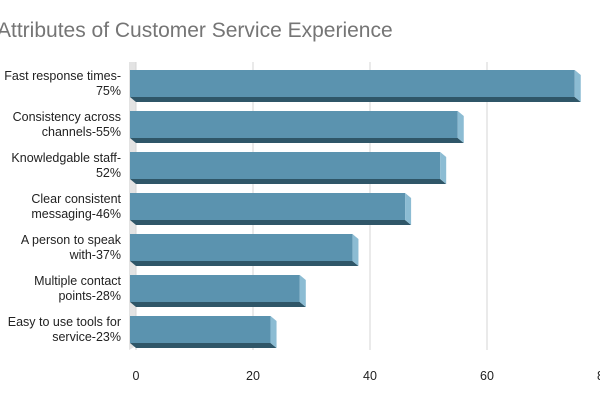 The height and width of the screenshot is (400, 600). Describe the element at coordinates (76, 199) in the screenshot. I see `category-label: Clear consistent` at that location.